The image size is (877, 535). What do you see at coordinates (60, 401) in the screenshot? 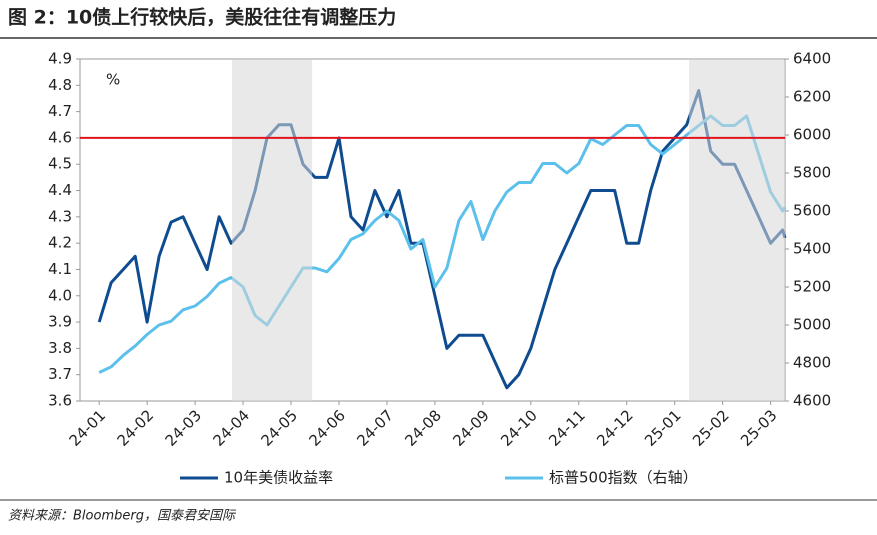
I see `y-tick-label: 3.6` at bounding box center [60, 401].